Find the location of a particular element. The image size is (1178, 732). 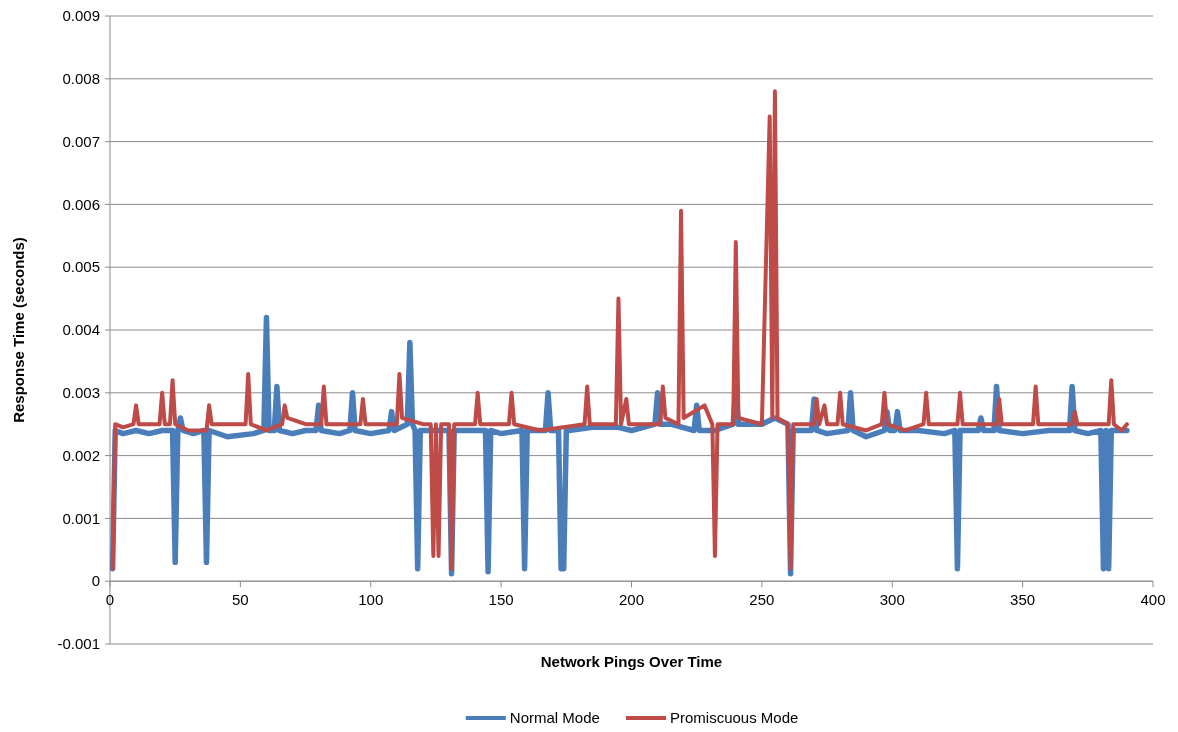

y-tick-label: 0.008 is located at coordinates (81, 79).